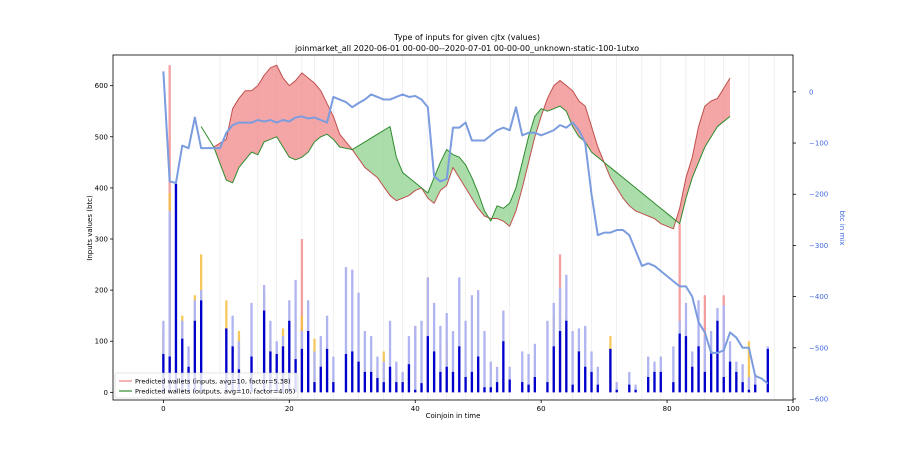 The width and height of the screenshot is (900, 450). What do you see at coordinates (818, 246) in the screenshot?
I see `y2-tick-label-3: −300` at bounding box center [818, 246].